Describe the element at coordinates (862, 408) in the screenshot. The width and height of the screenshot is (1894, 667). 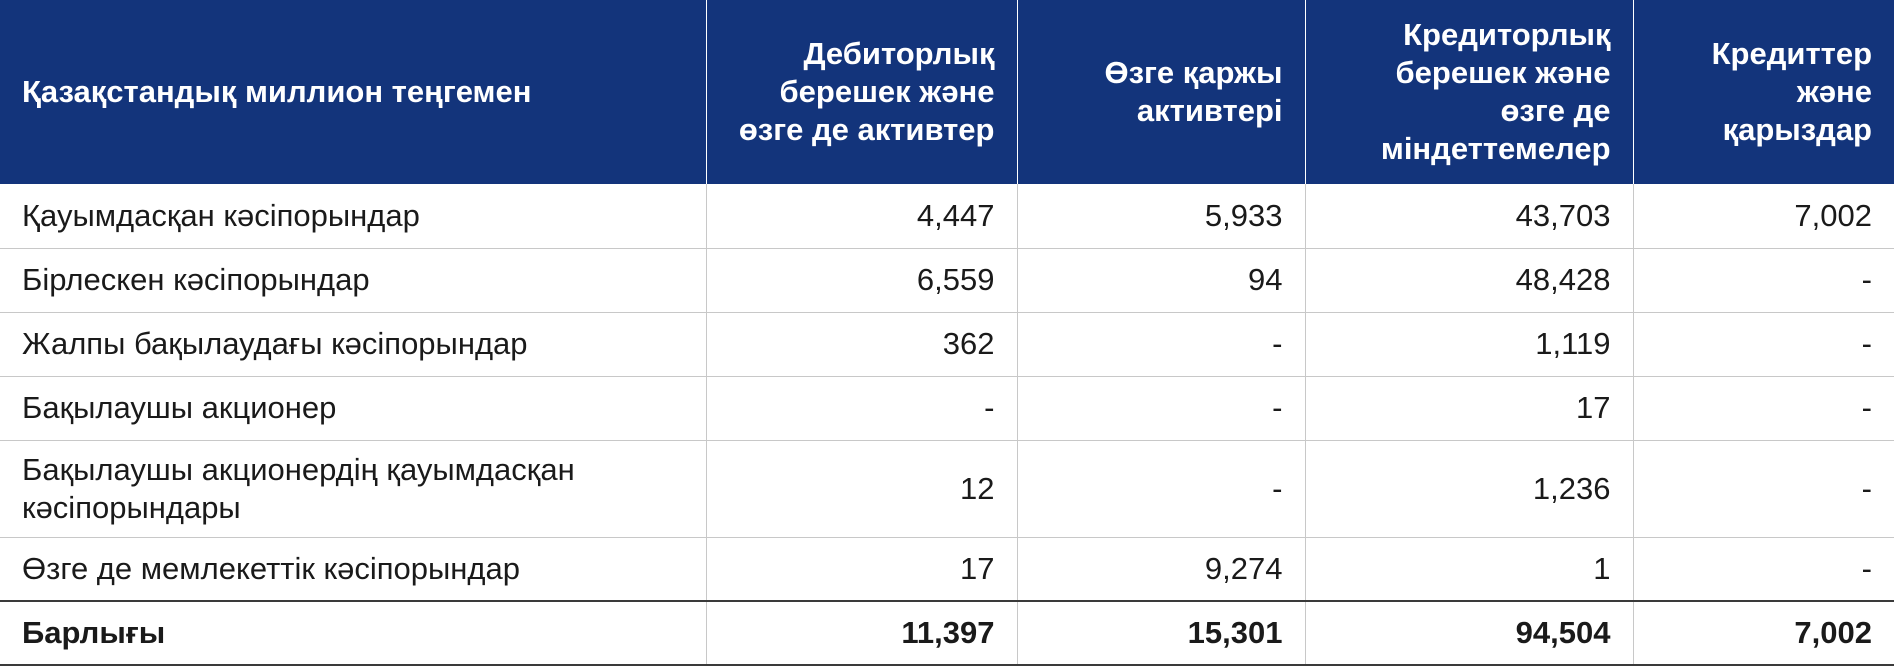
I see `cell-receivables: -` at that location.